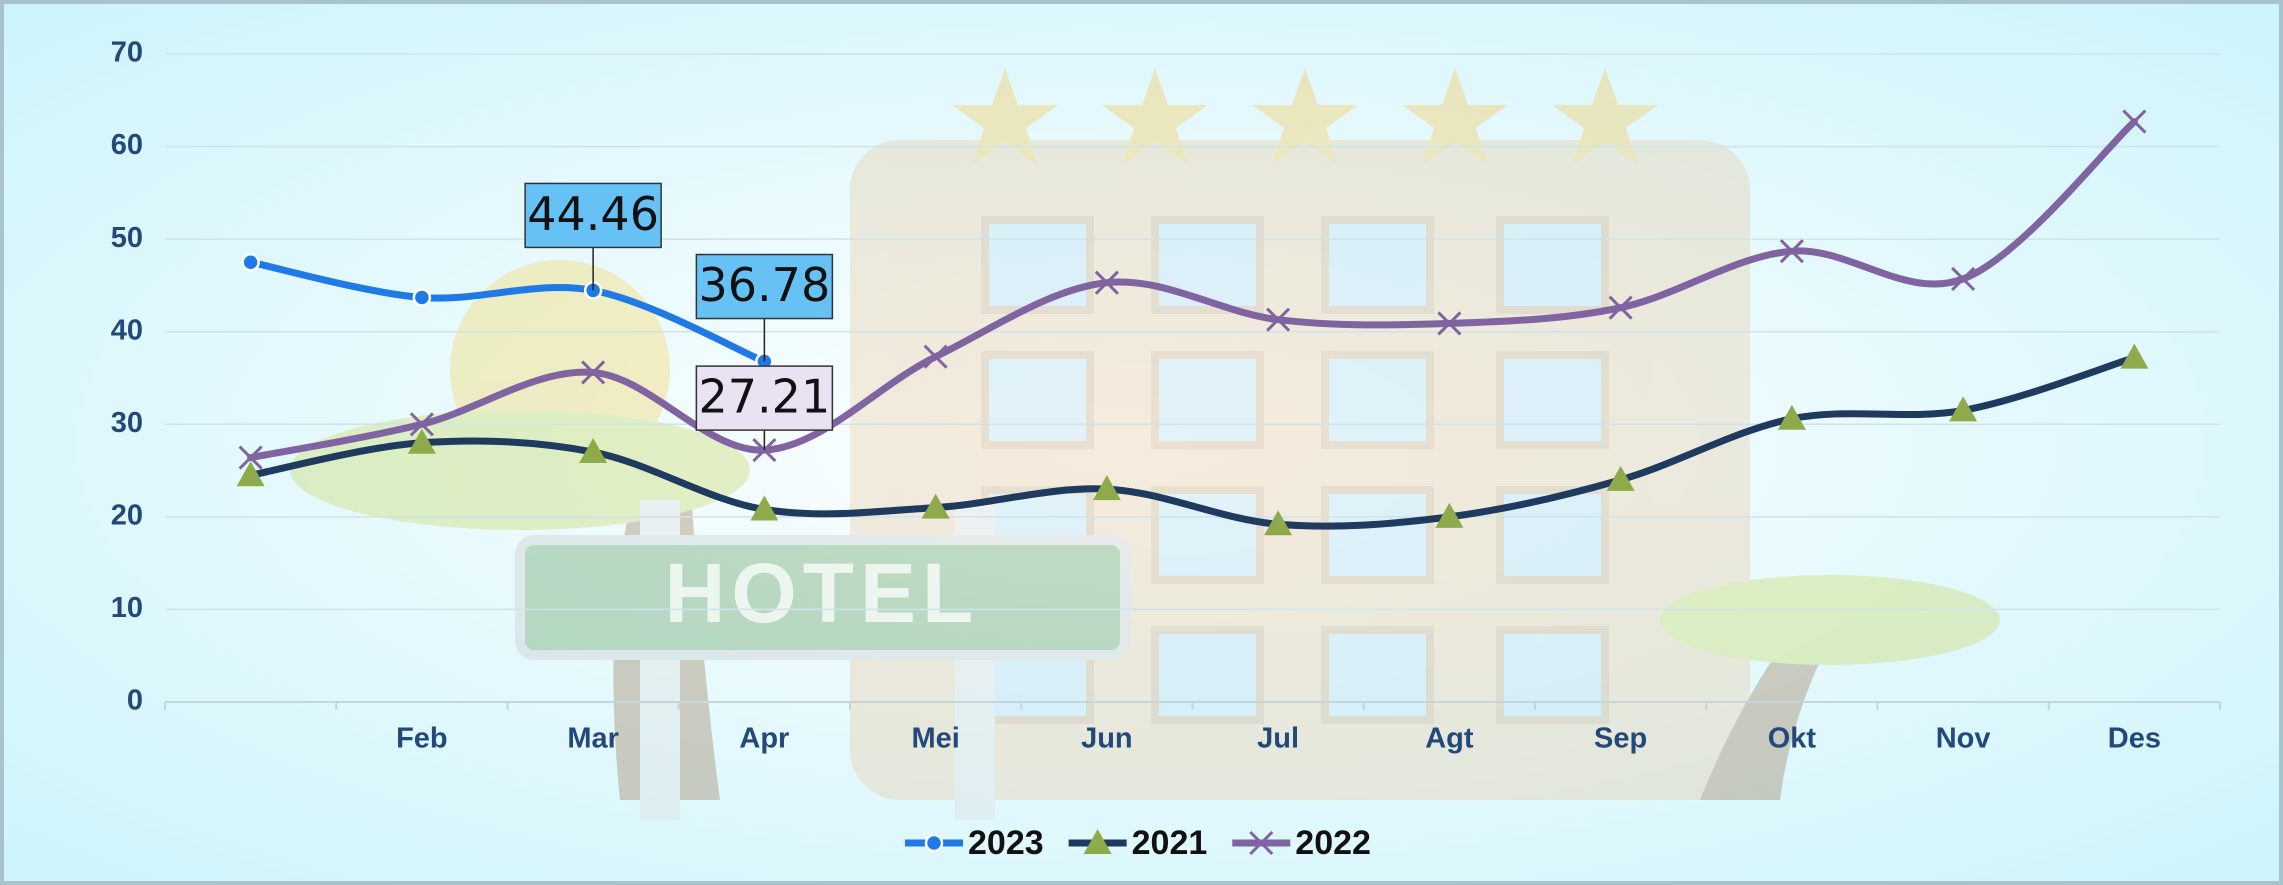  I want to click on y-tick-label: 60, so click(127, 145).